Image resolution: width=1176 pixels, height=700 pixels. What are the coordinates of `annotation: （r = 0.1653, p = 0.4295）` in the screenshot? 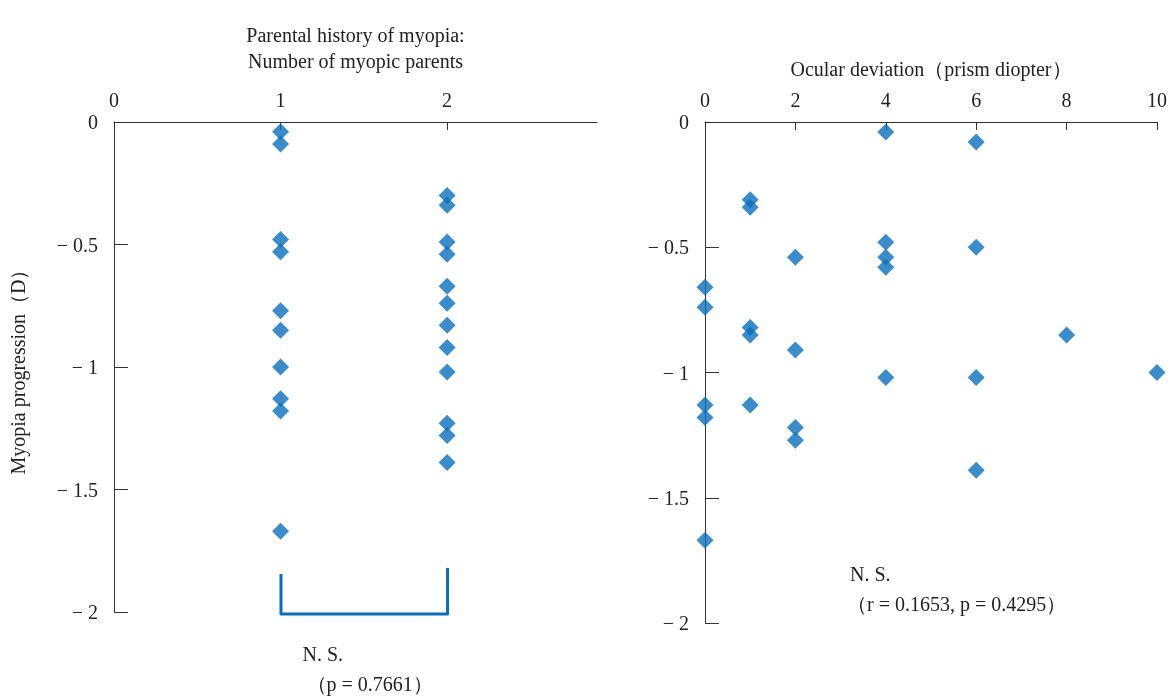 It's located at (957, 604).